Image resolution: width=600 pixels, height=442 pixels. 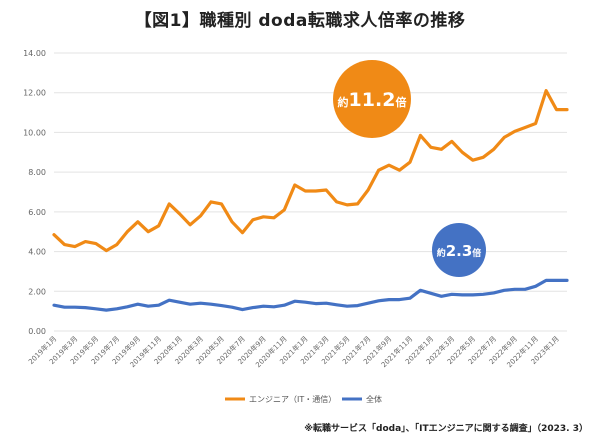 I want to click on bubble-engineer-label: 約11.2倍, so click(x=372, y=100).